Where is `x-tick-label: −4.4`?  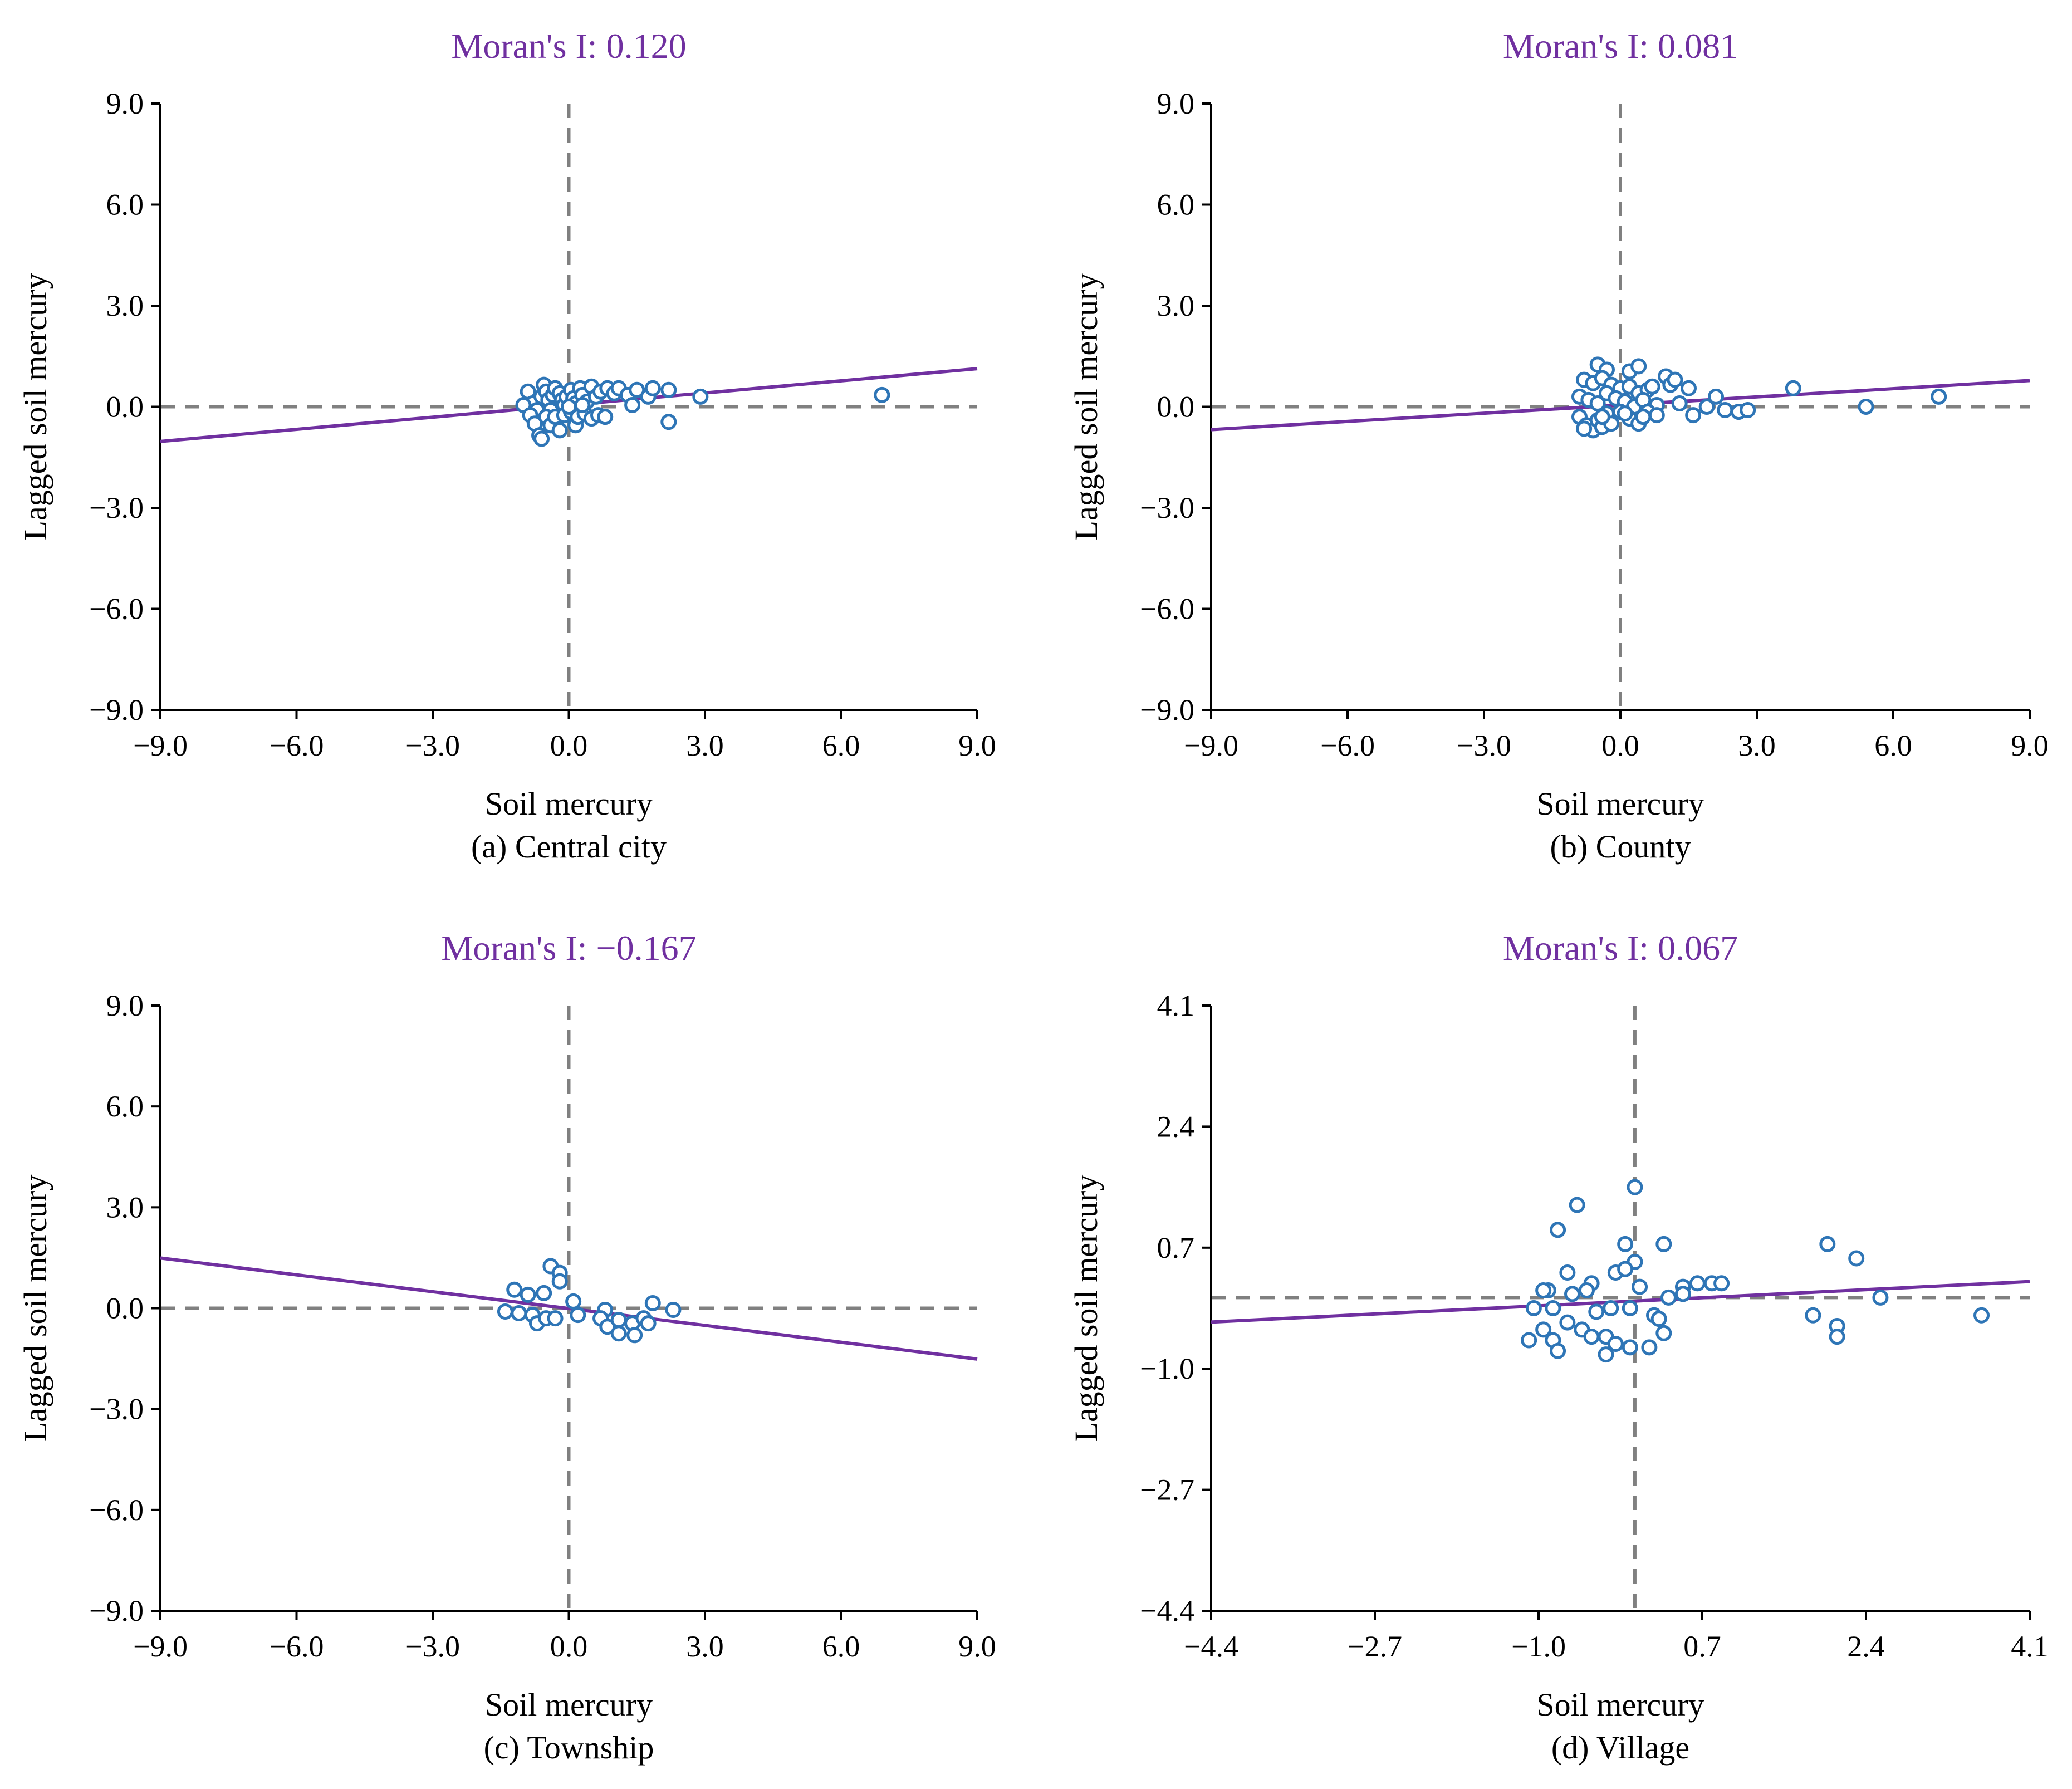 x-tick-label: −4.4 is located at coordinates (1211, 1646).